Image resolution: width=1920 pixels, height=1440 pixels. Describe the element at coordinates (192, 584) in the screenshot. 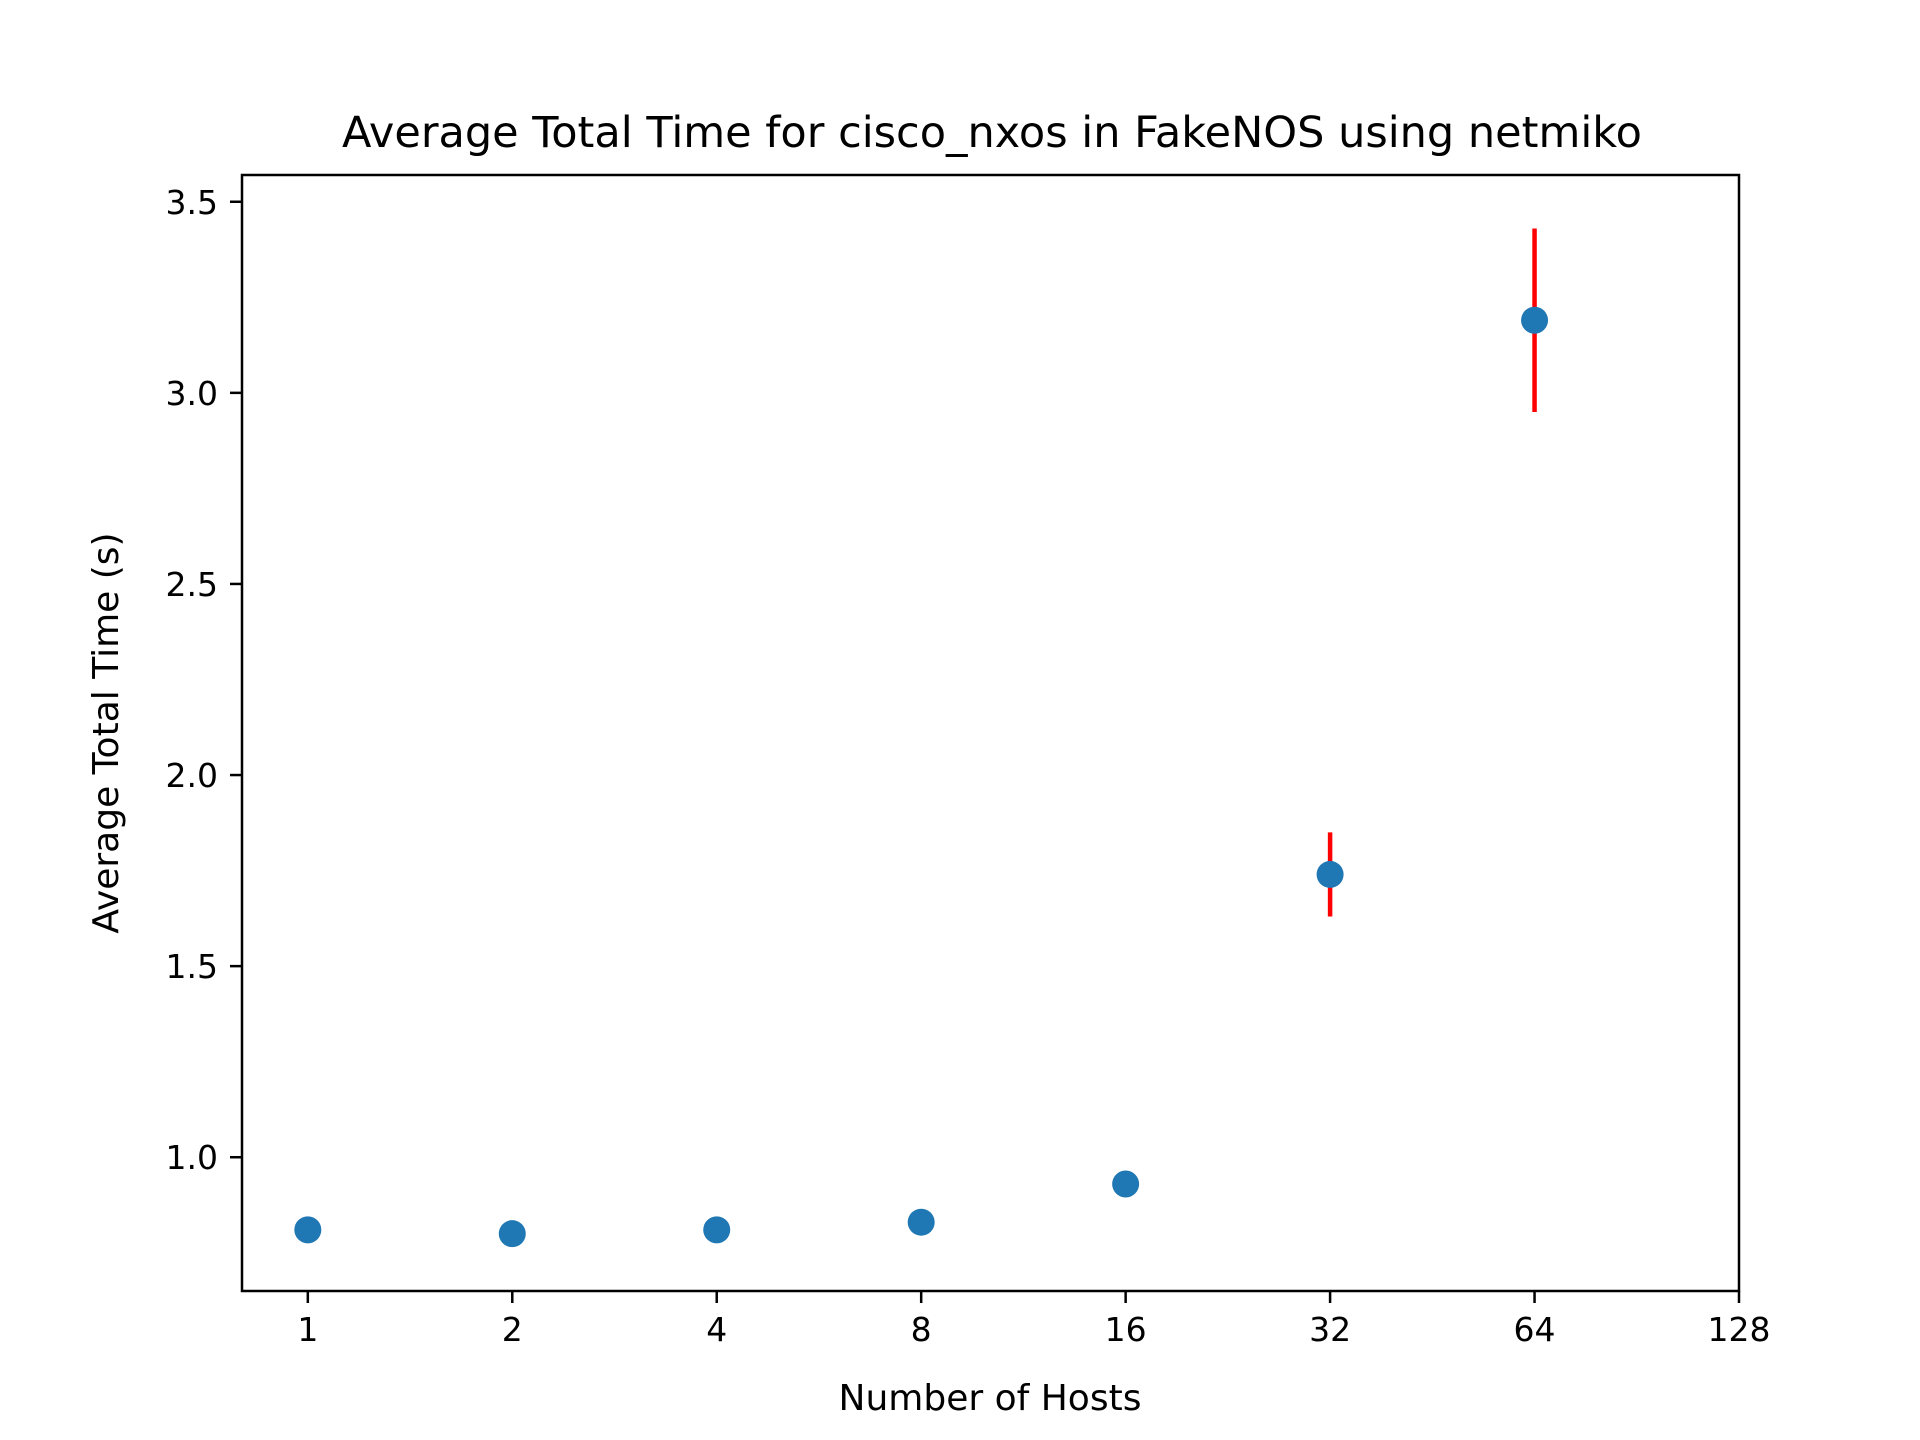

I see `y-tick-label: 2.5` at that location.